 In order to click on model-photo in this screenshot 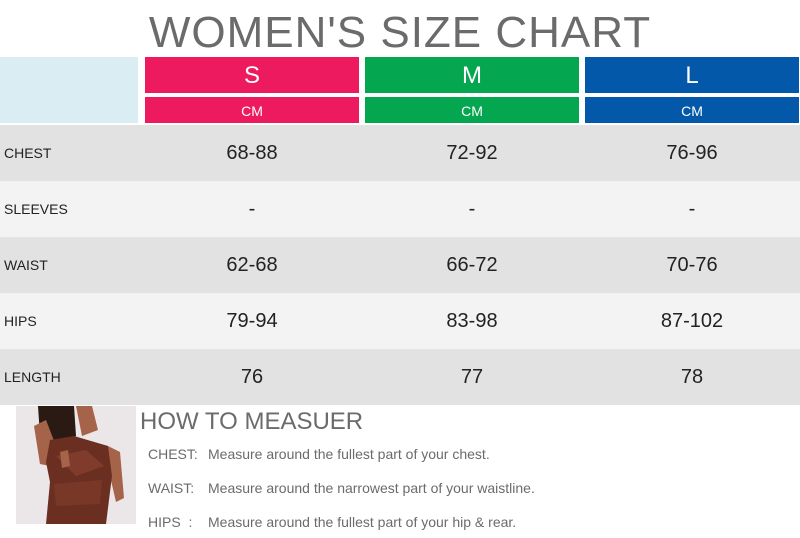, I will do `click(76, 465)`.